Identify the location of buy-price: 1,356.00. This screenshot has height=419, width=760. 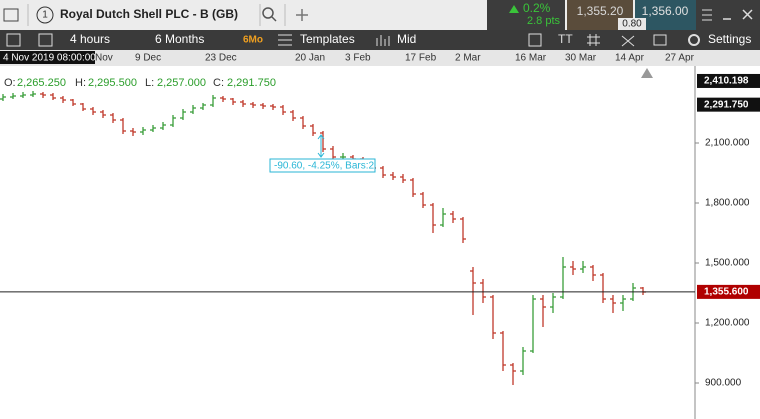
(665, 11).